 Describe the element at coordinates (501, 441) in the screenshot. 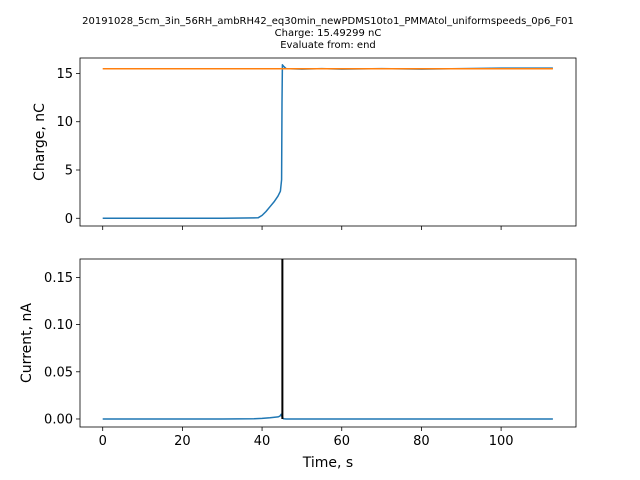

I see `panel-2-x-tick-label: 100` at that location.